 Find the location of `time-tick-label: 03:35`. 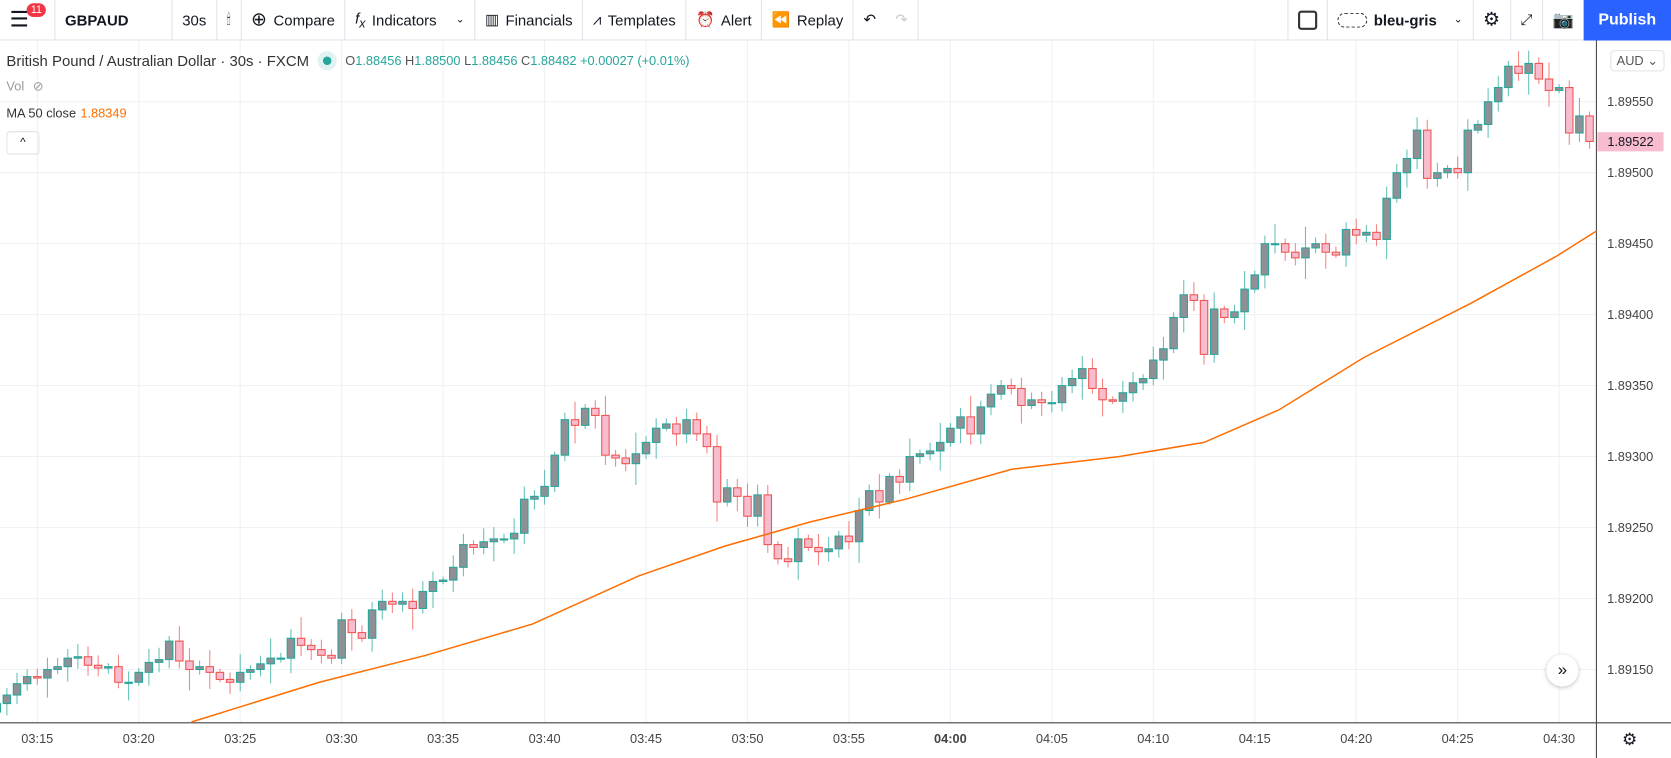

time-tick-label: 03:35 is located at coordinates (443, 738).